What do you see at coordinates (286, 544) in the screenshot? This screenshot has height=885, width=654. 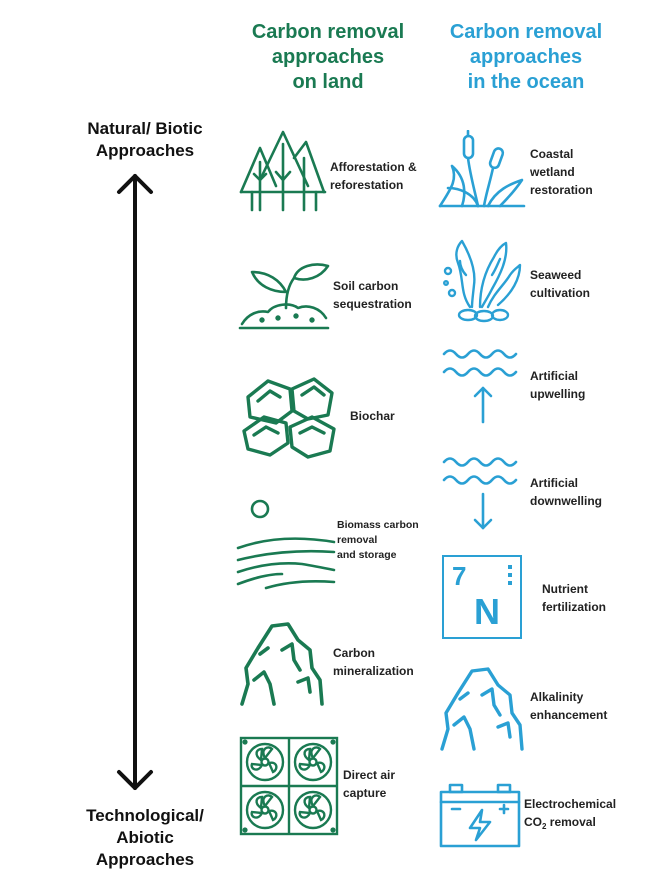 I see `fields-sun-icon` at bounding box center [286, 544].